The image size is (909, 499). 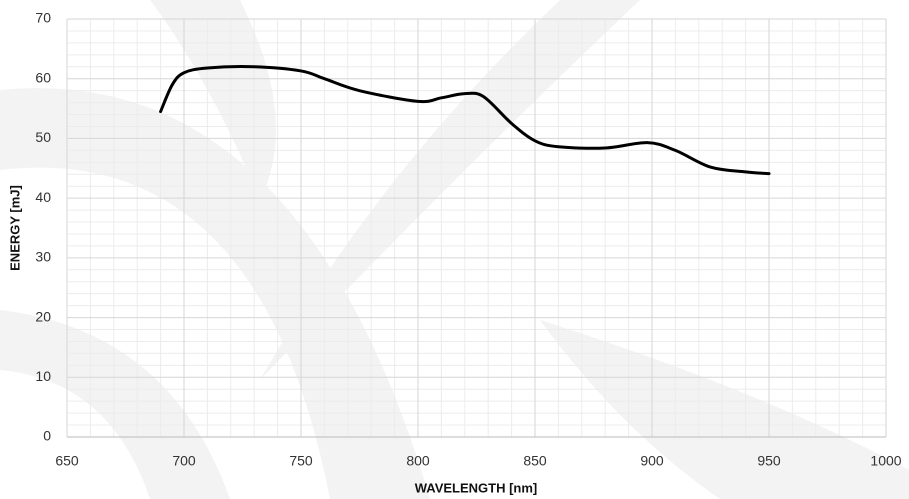 I want to click on y-tick-label: 70, so click(x=43, y=18).